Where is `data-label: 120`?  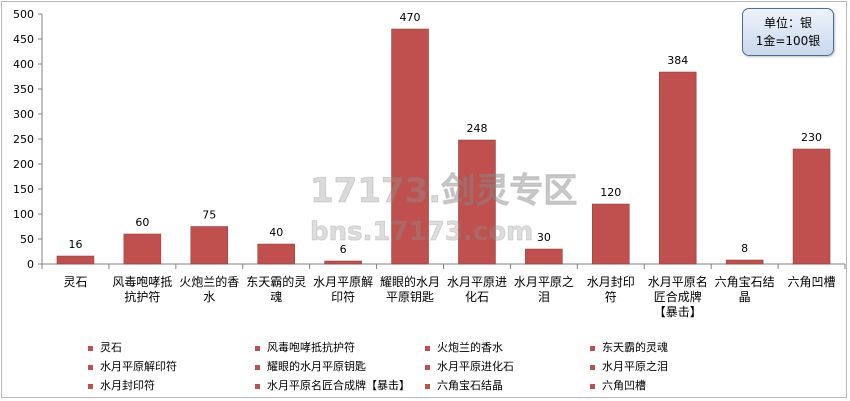 data-label: 120 is located at coordinates (610, 192).